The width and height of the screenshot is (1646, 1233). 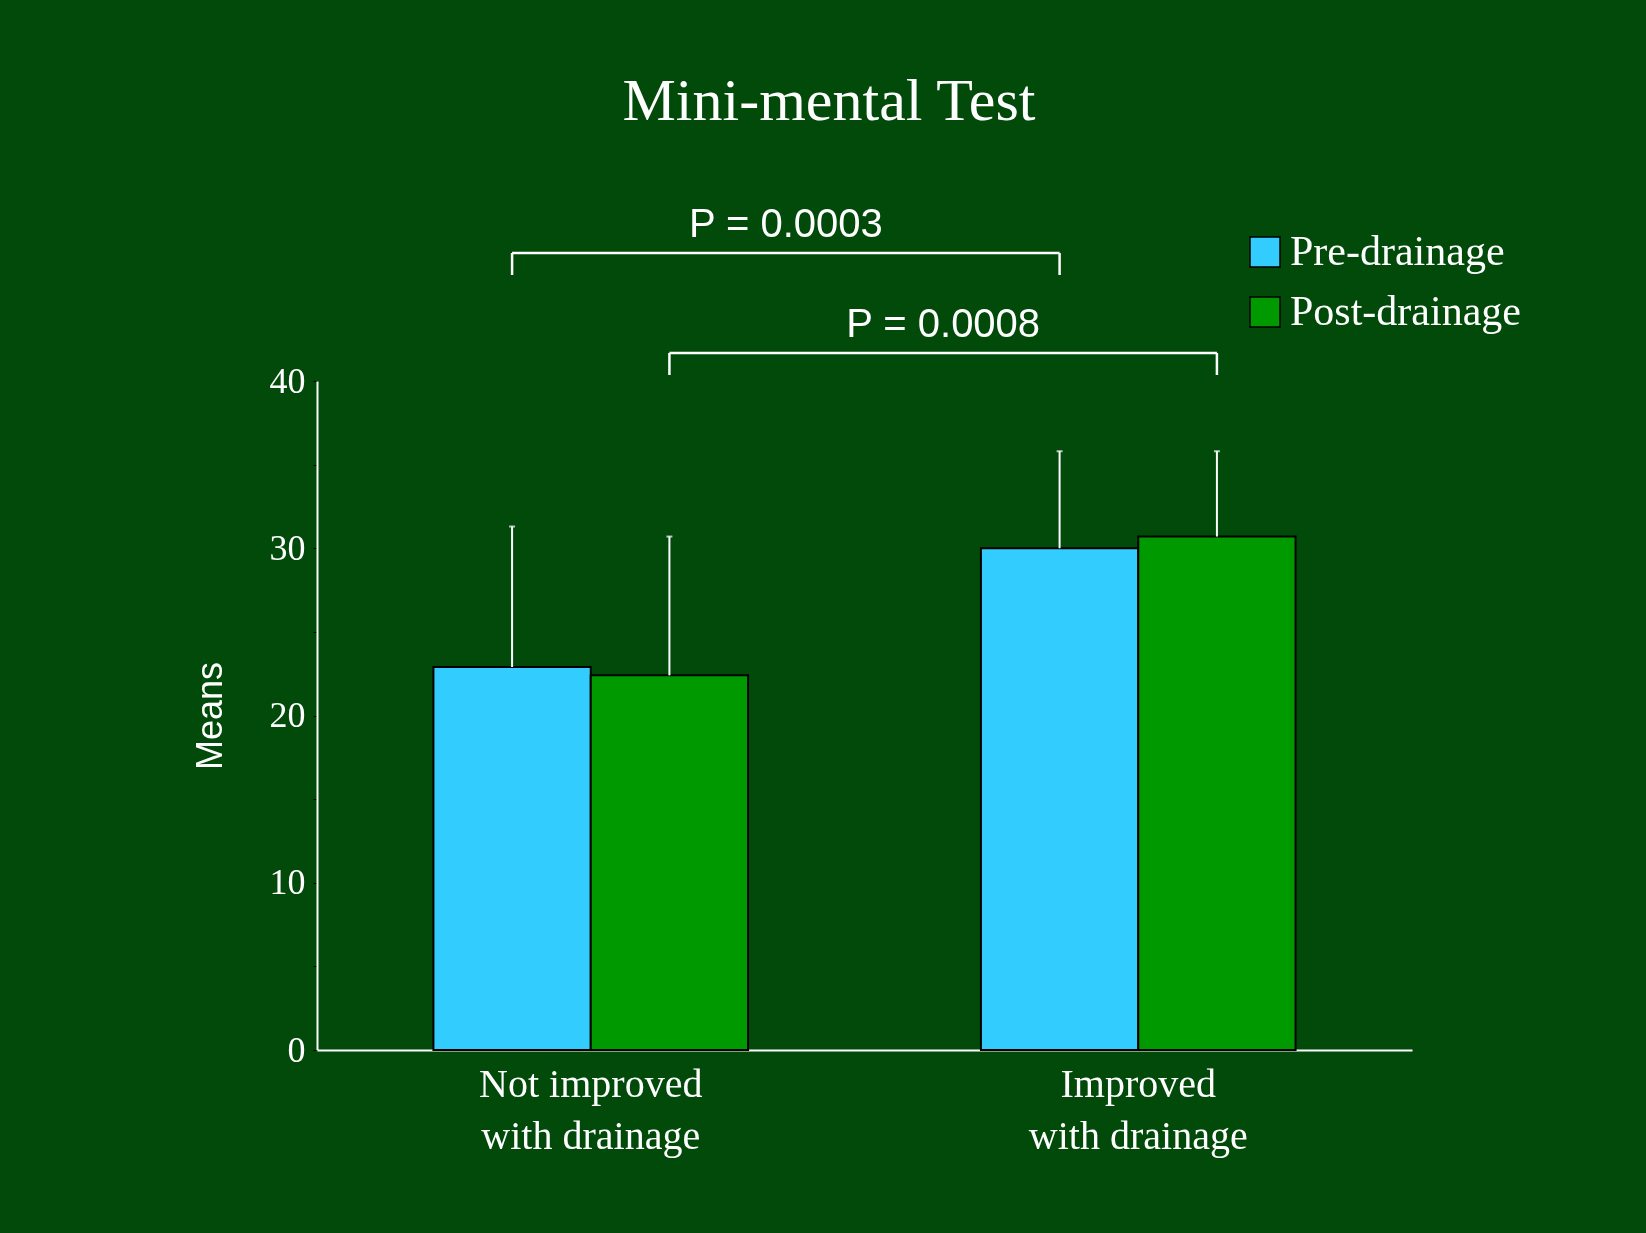 I want to click on text: P = 0.0003, so click(x=785, y=223).